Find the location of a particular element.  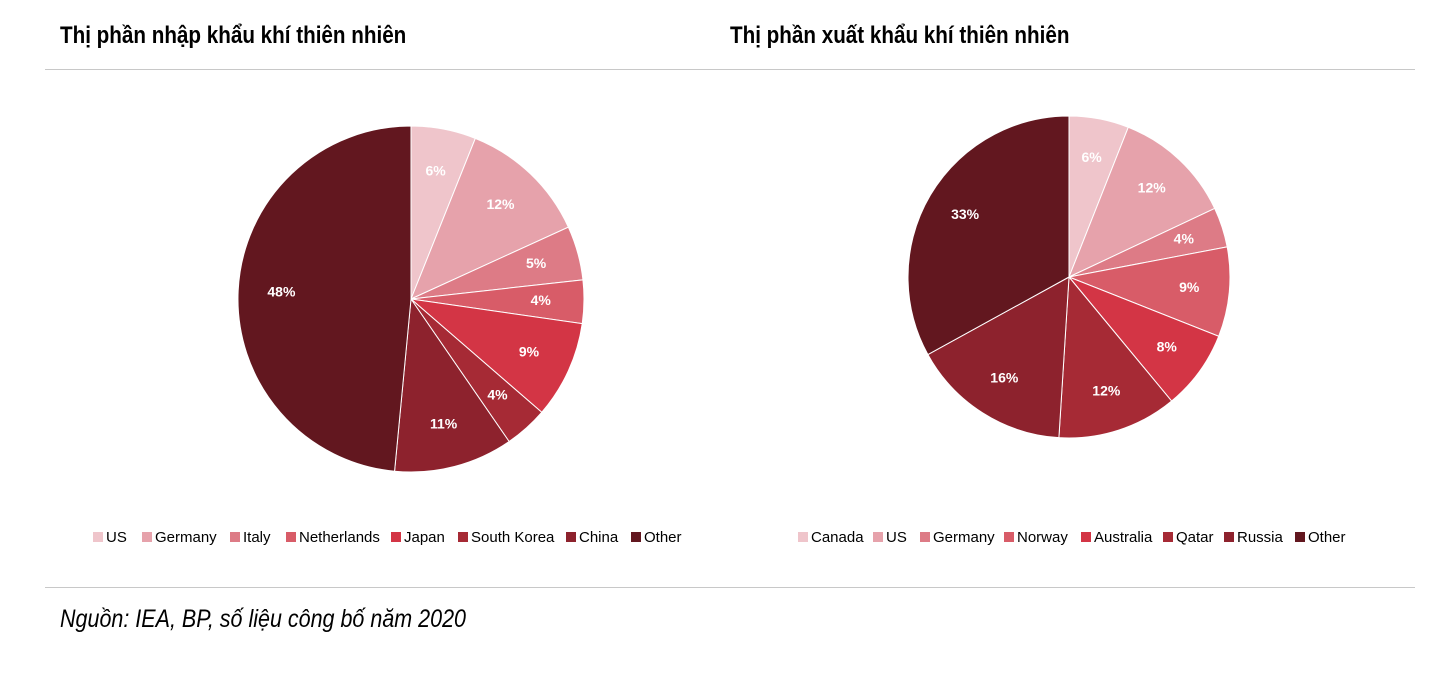

import-slice-china is located at coordinates (452, 385).